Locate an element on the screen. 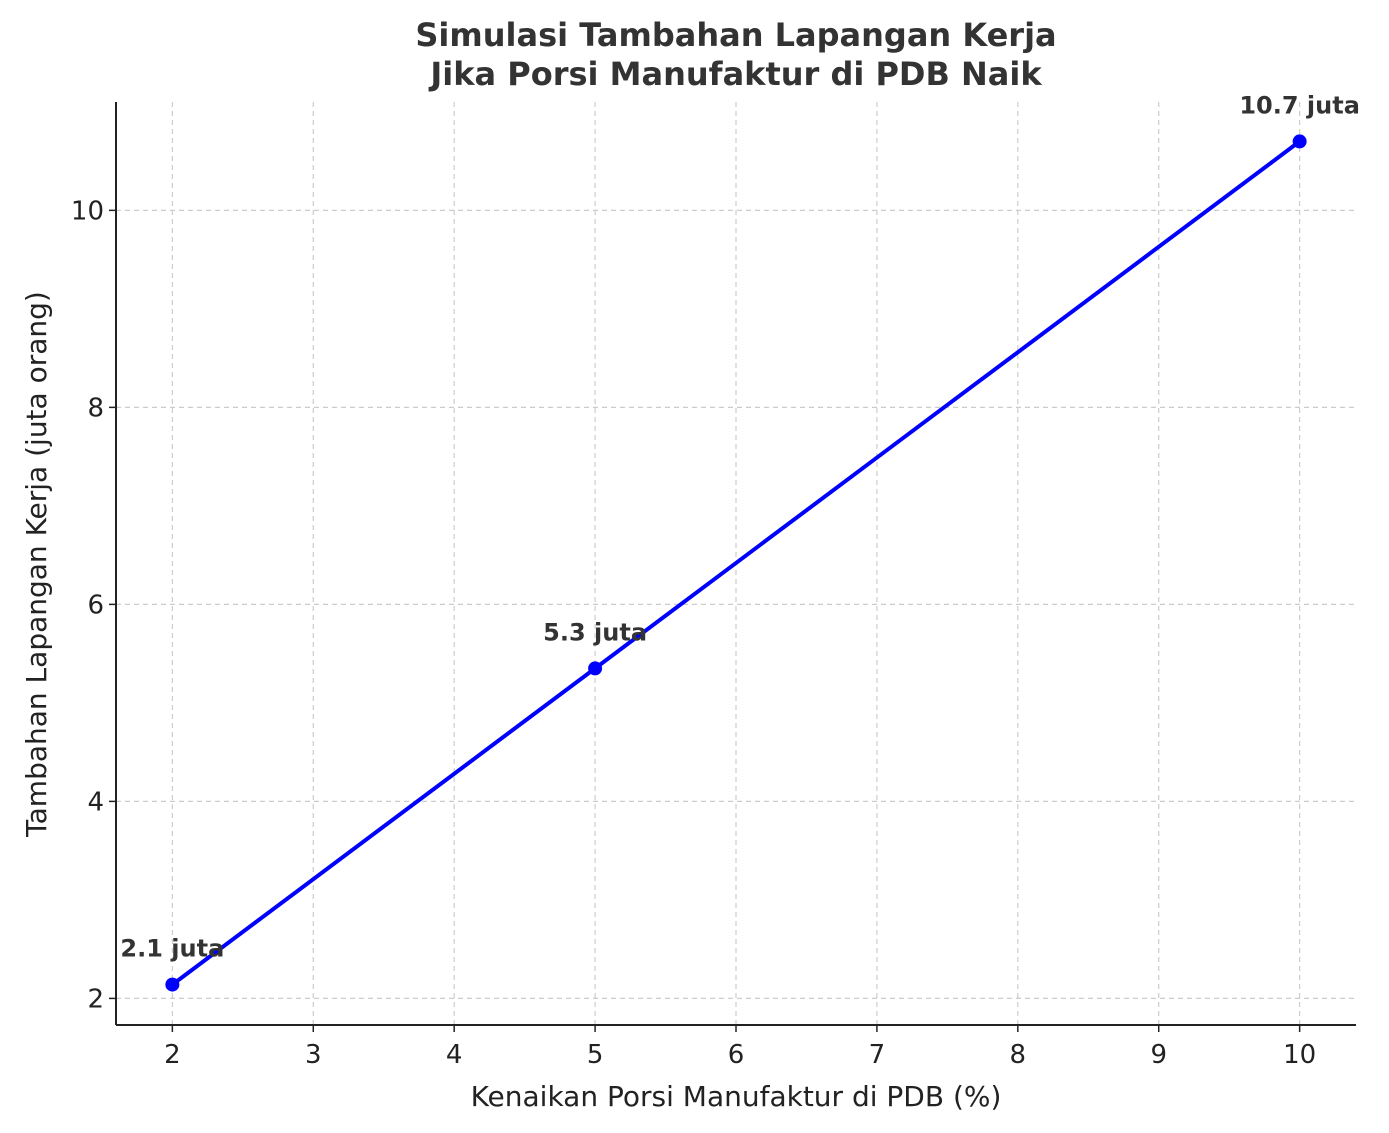  y-tick-label: 6 is located at coordinates (95, 605).